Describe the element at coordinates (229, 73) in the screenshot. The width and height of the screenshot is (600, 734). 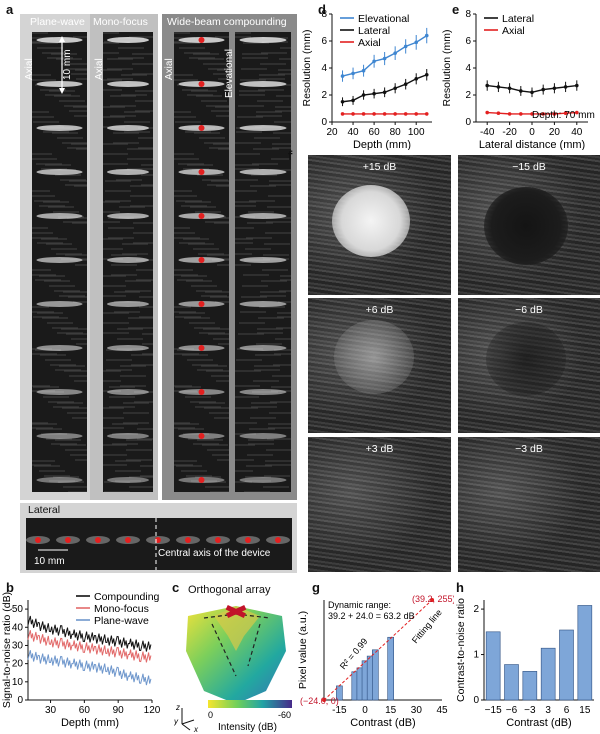
I see `elevational-label: Elevational` at that location.